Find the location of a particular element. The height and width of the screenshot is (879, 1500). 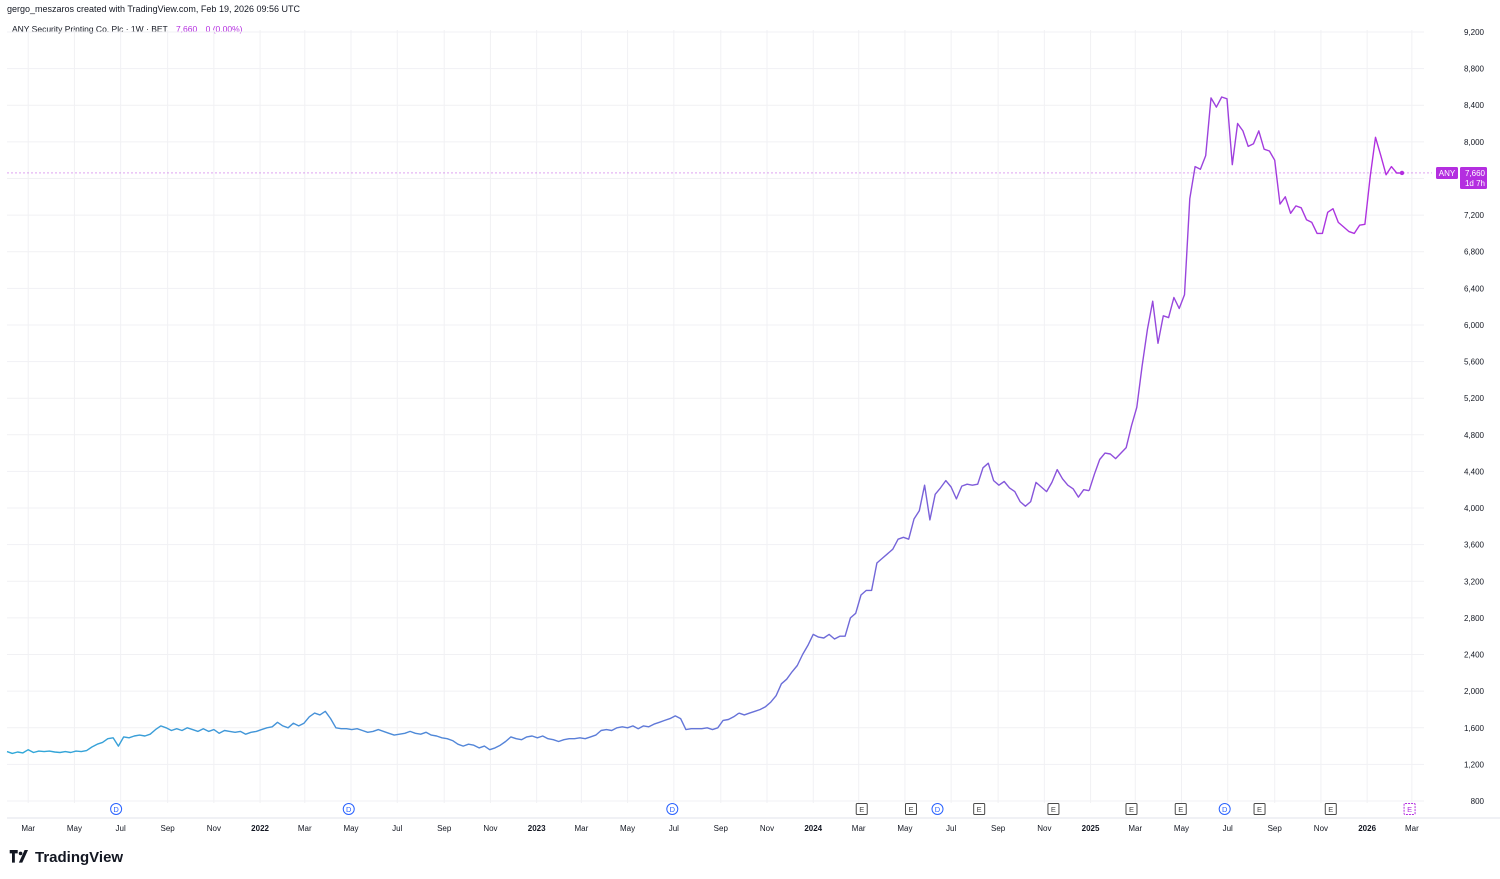

x-tick-label: 2025 is located at coordinates (1091, 828).